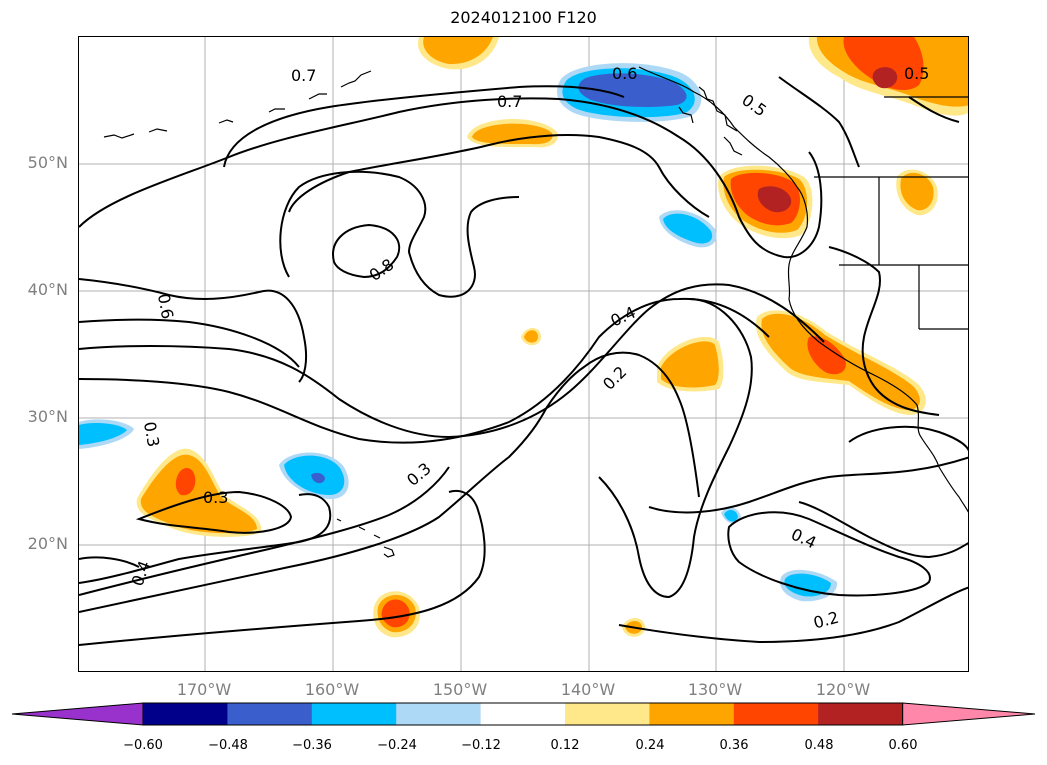 The height and width of the screenshot is (765, 1047). I want to click on colorbar, so click(523, 714).